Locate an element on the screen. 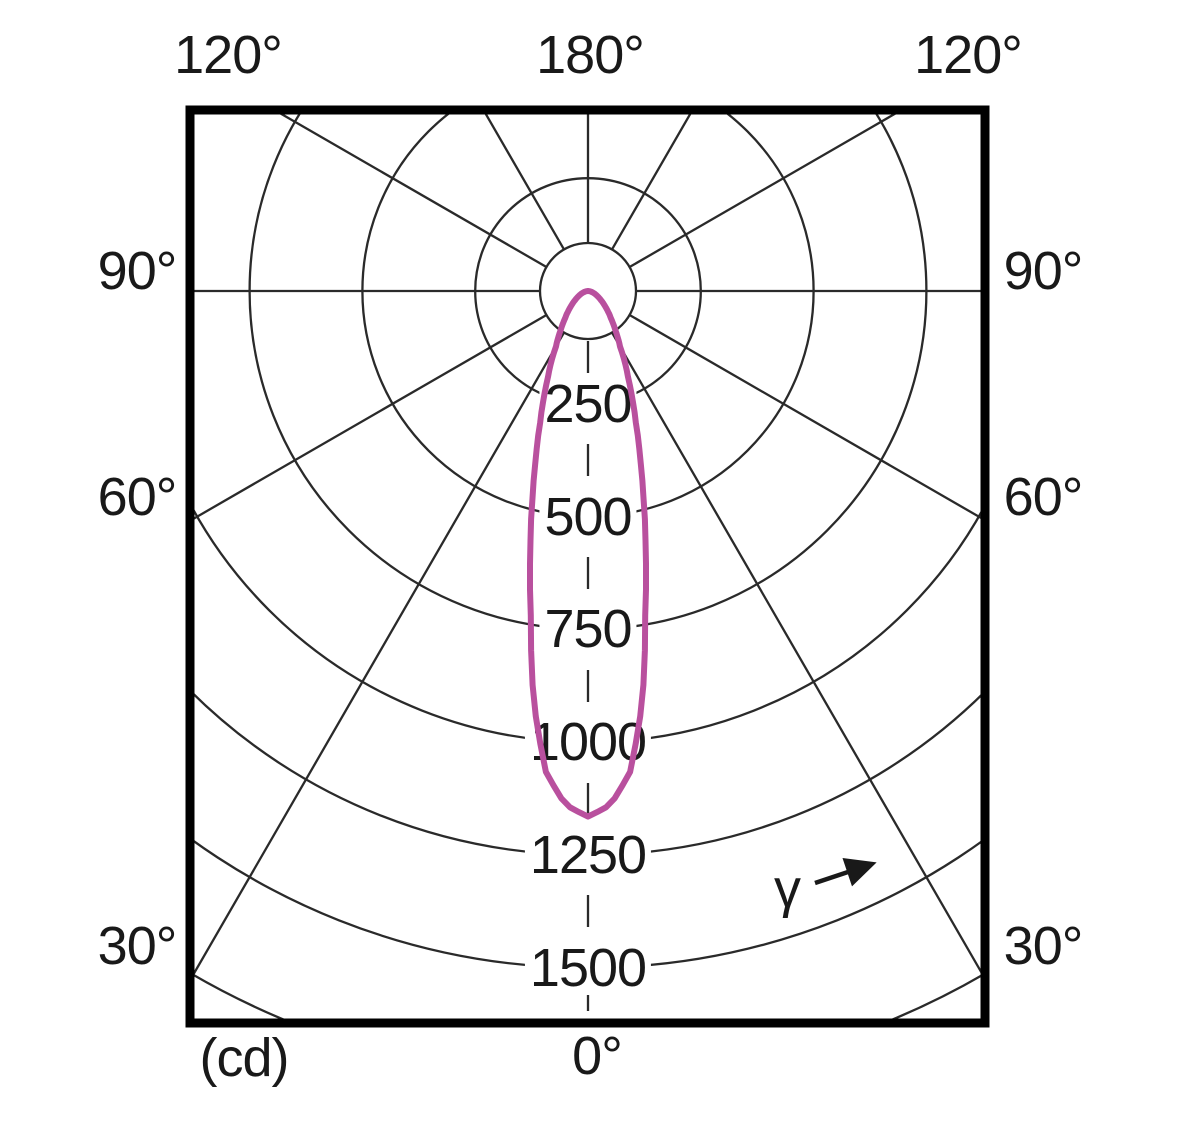 This screenshot has height=1127, width=1200. angle-label-right-90: 90° is located at coordinates (1043, 271).